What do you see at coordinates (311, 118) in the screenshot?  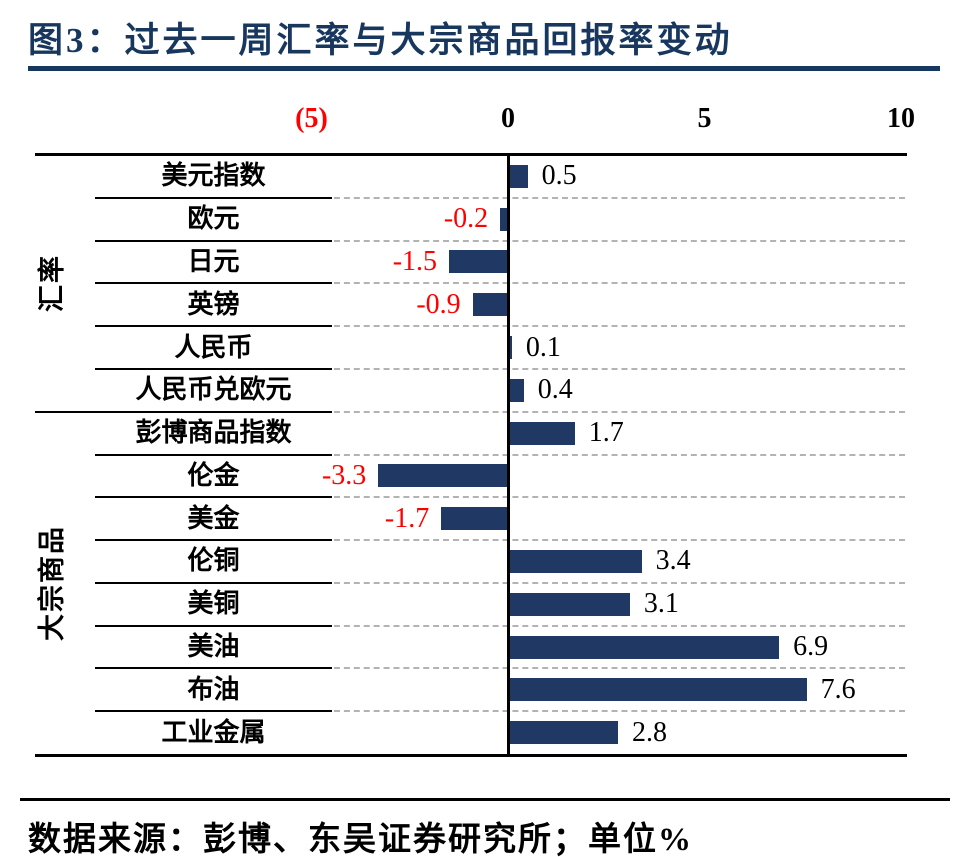 I see `x-tick-label: (5)` at bounding box center [311, 118].